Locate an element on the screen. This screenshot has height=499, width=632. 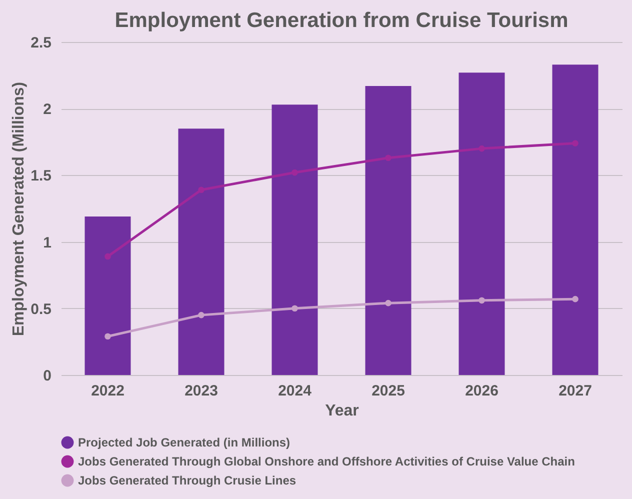
chart-title: Employment Generation from Cruise Tourism is located at coordinates (341, 20).